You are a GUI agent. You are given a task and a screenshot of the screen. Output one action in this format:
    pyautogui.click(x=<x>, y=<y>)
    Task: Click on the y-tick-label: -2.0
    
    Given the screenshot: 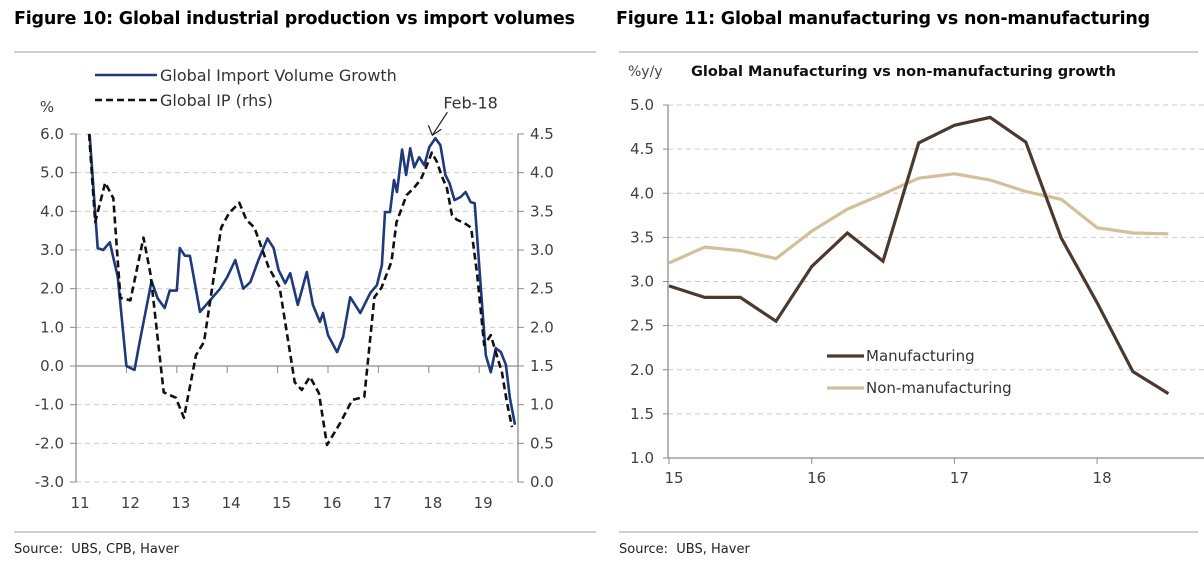 What is the action you would take?
    pyautogui.click(x=49, y=443)
    